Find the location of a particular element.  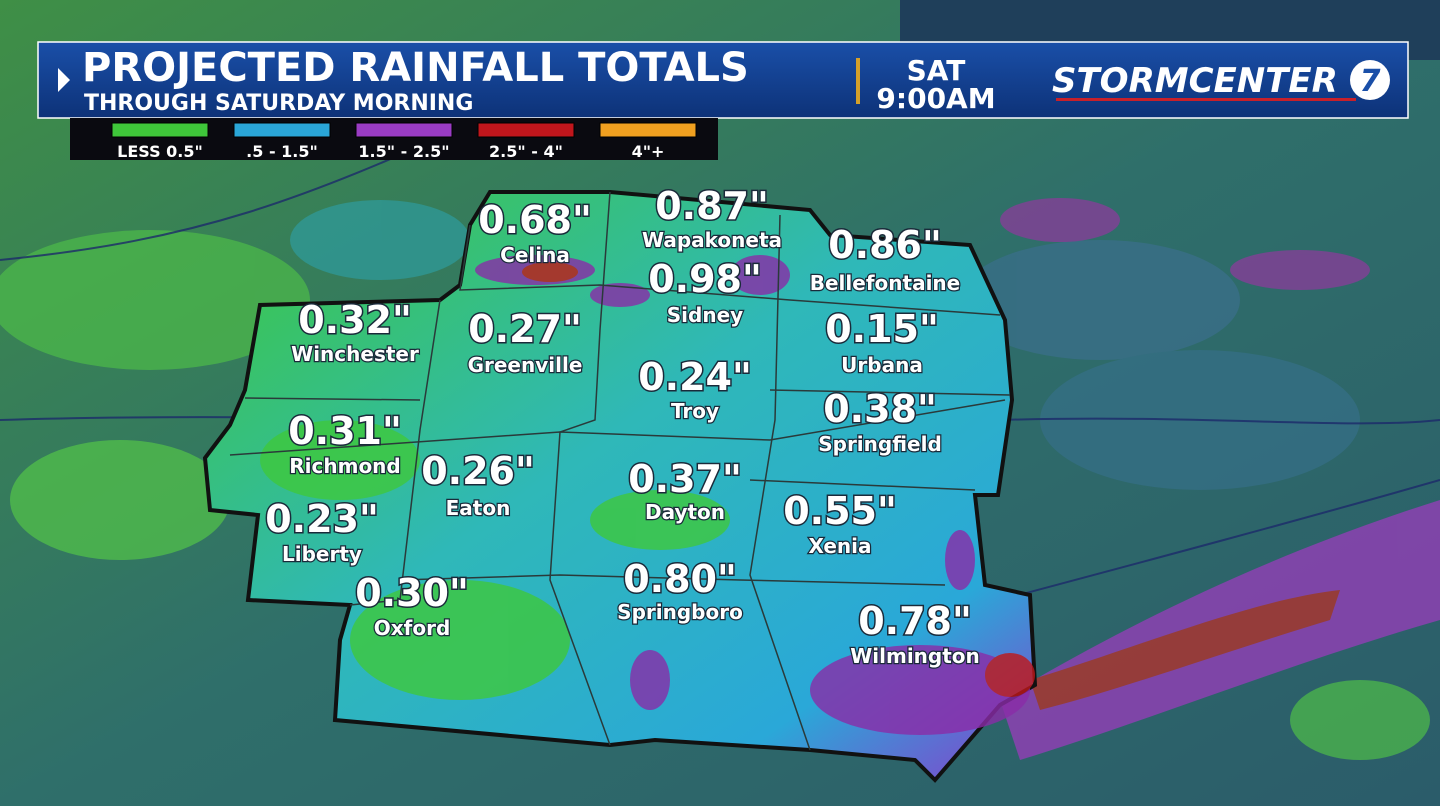

city-name: Urbana is located at coordinates (882, 365).